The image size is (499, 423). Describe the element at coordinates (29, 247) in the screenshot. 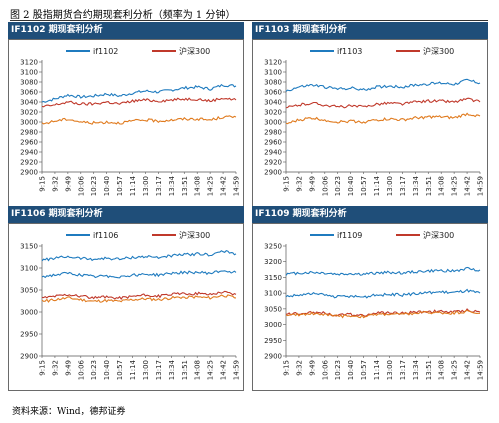

I see `y-tick-label: 3150` at that location.